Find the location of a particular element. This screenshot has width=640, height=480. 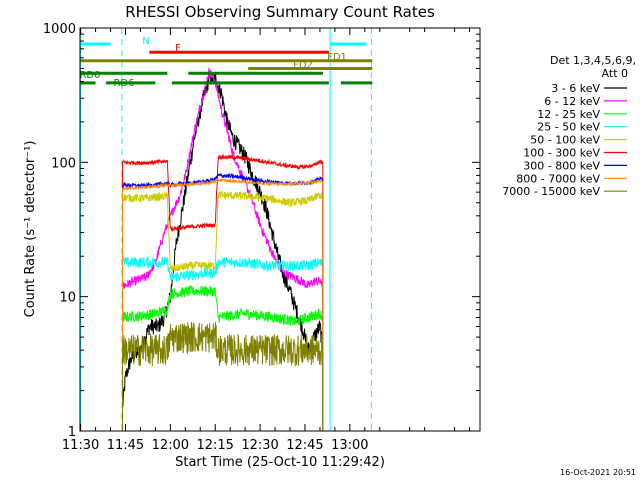

legend-entry-label: 3 - 6 keV is located at coordinates (575, 88).